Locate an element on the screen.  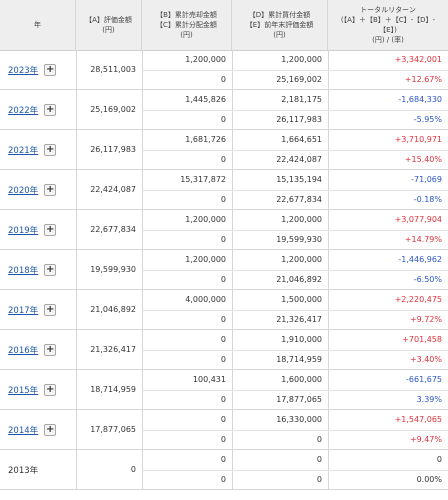
header-prev-valuation-label: 【E】前年末評価金額 is located at coordinates (279, 25).